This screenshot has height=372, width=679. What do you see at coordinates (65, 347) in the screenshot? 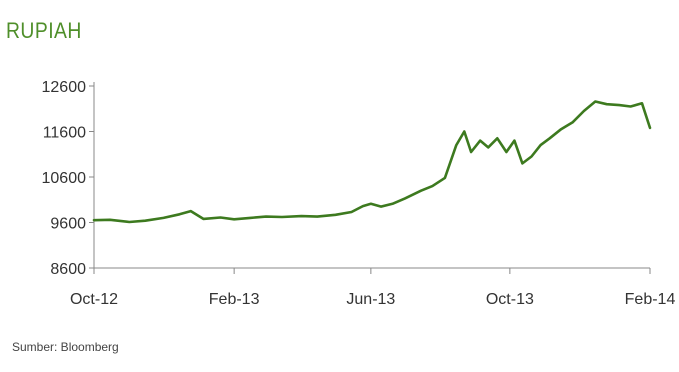
I see `source-note: Sumber: Bloomberg` at bounding box center [65, 347].